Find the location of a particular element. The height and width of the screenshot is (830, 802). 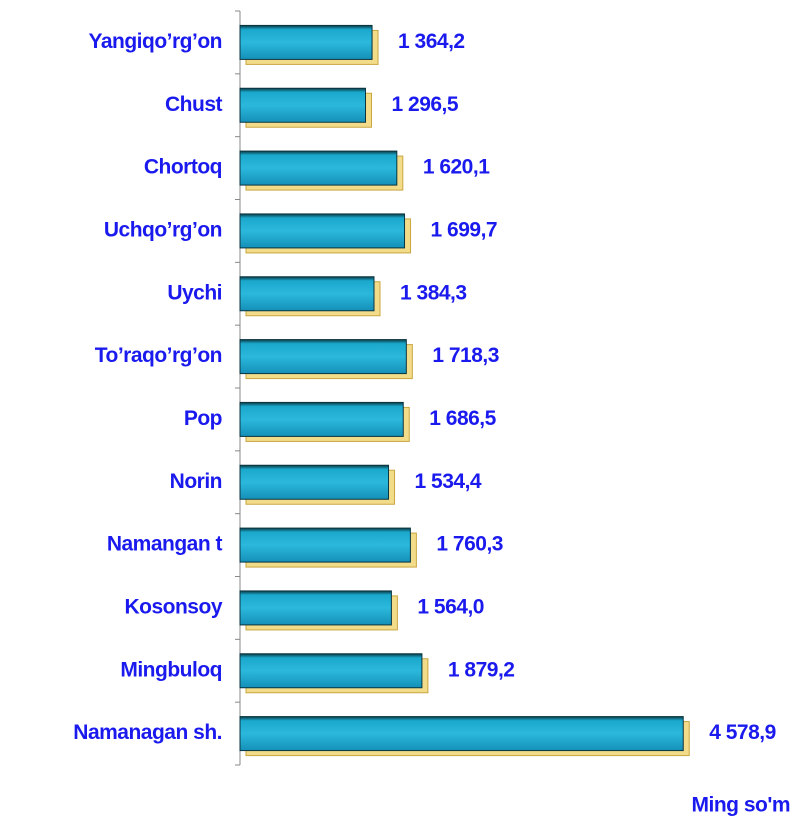

y-tick-label: Mingbuloq is located at coordinates (171, 669).